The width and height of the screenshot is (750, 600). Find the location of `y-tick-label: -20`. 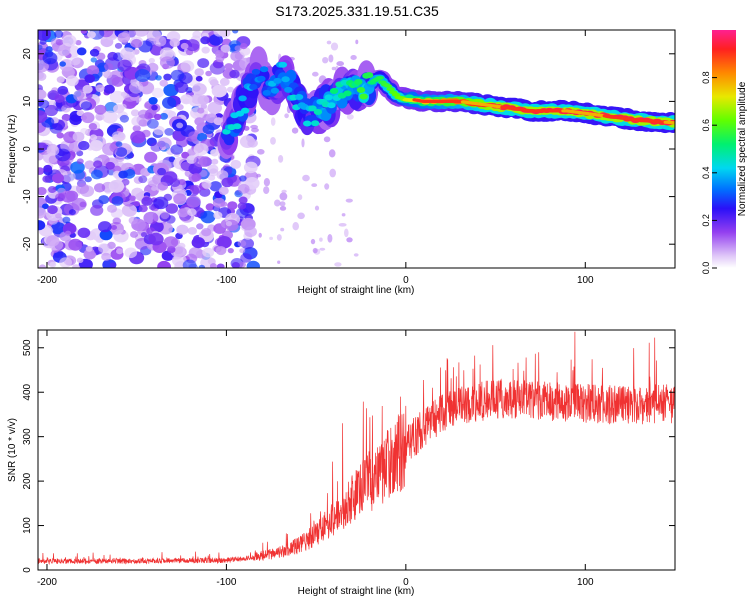

y-tick-label: -20 is located at coordinates (27, 244).